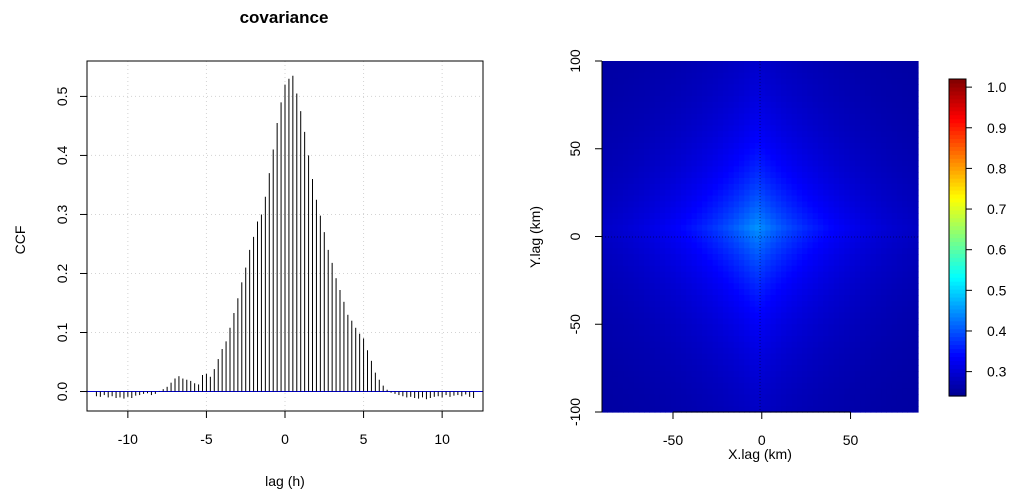  I want to click on colorbar-tick-label: 1.0, so click(997, 87).